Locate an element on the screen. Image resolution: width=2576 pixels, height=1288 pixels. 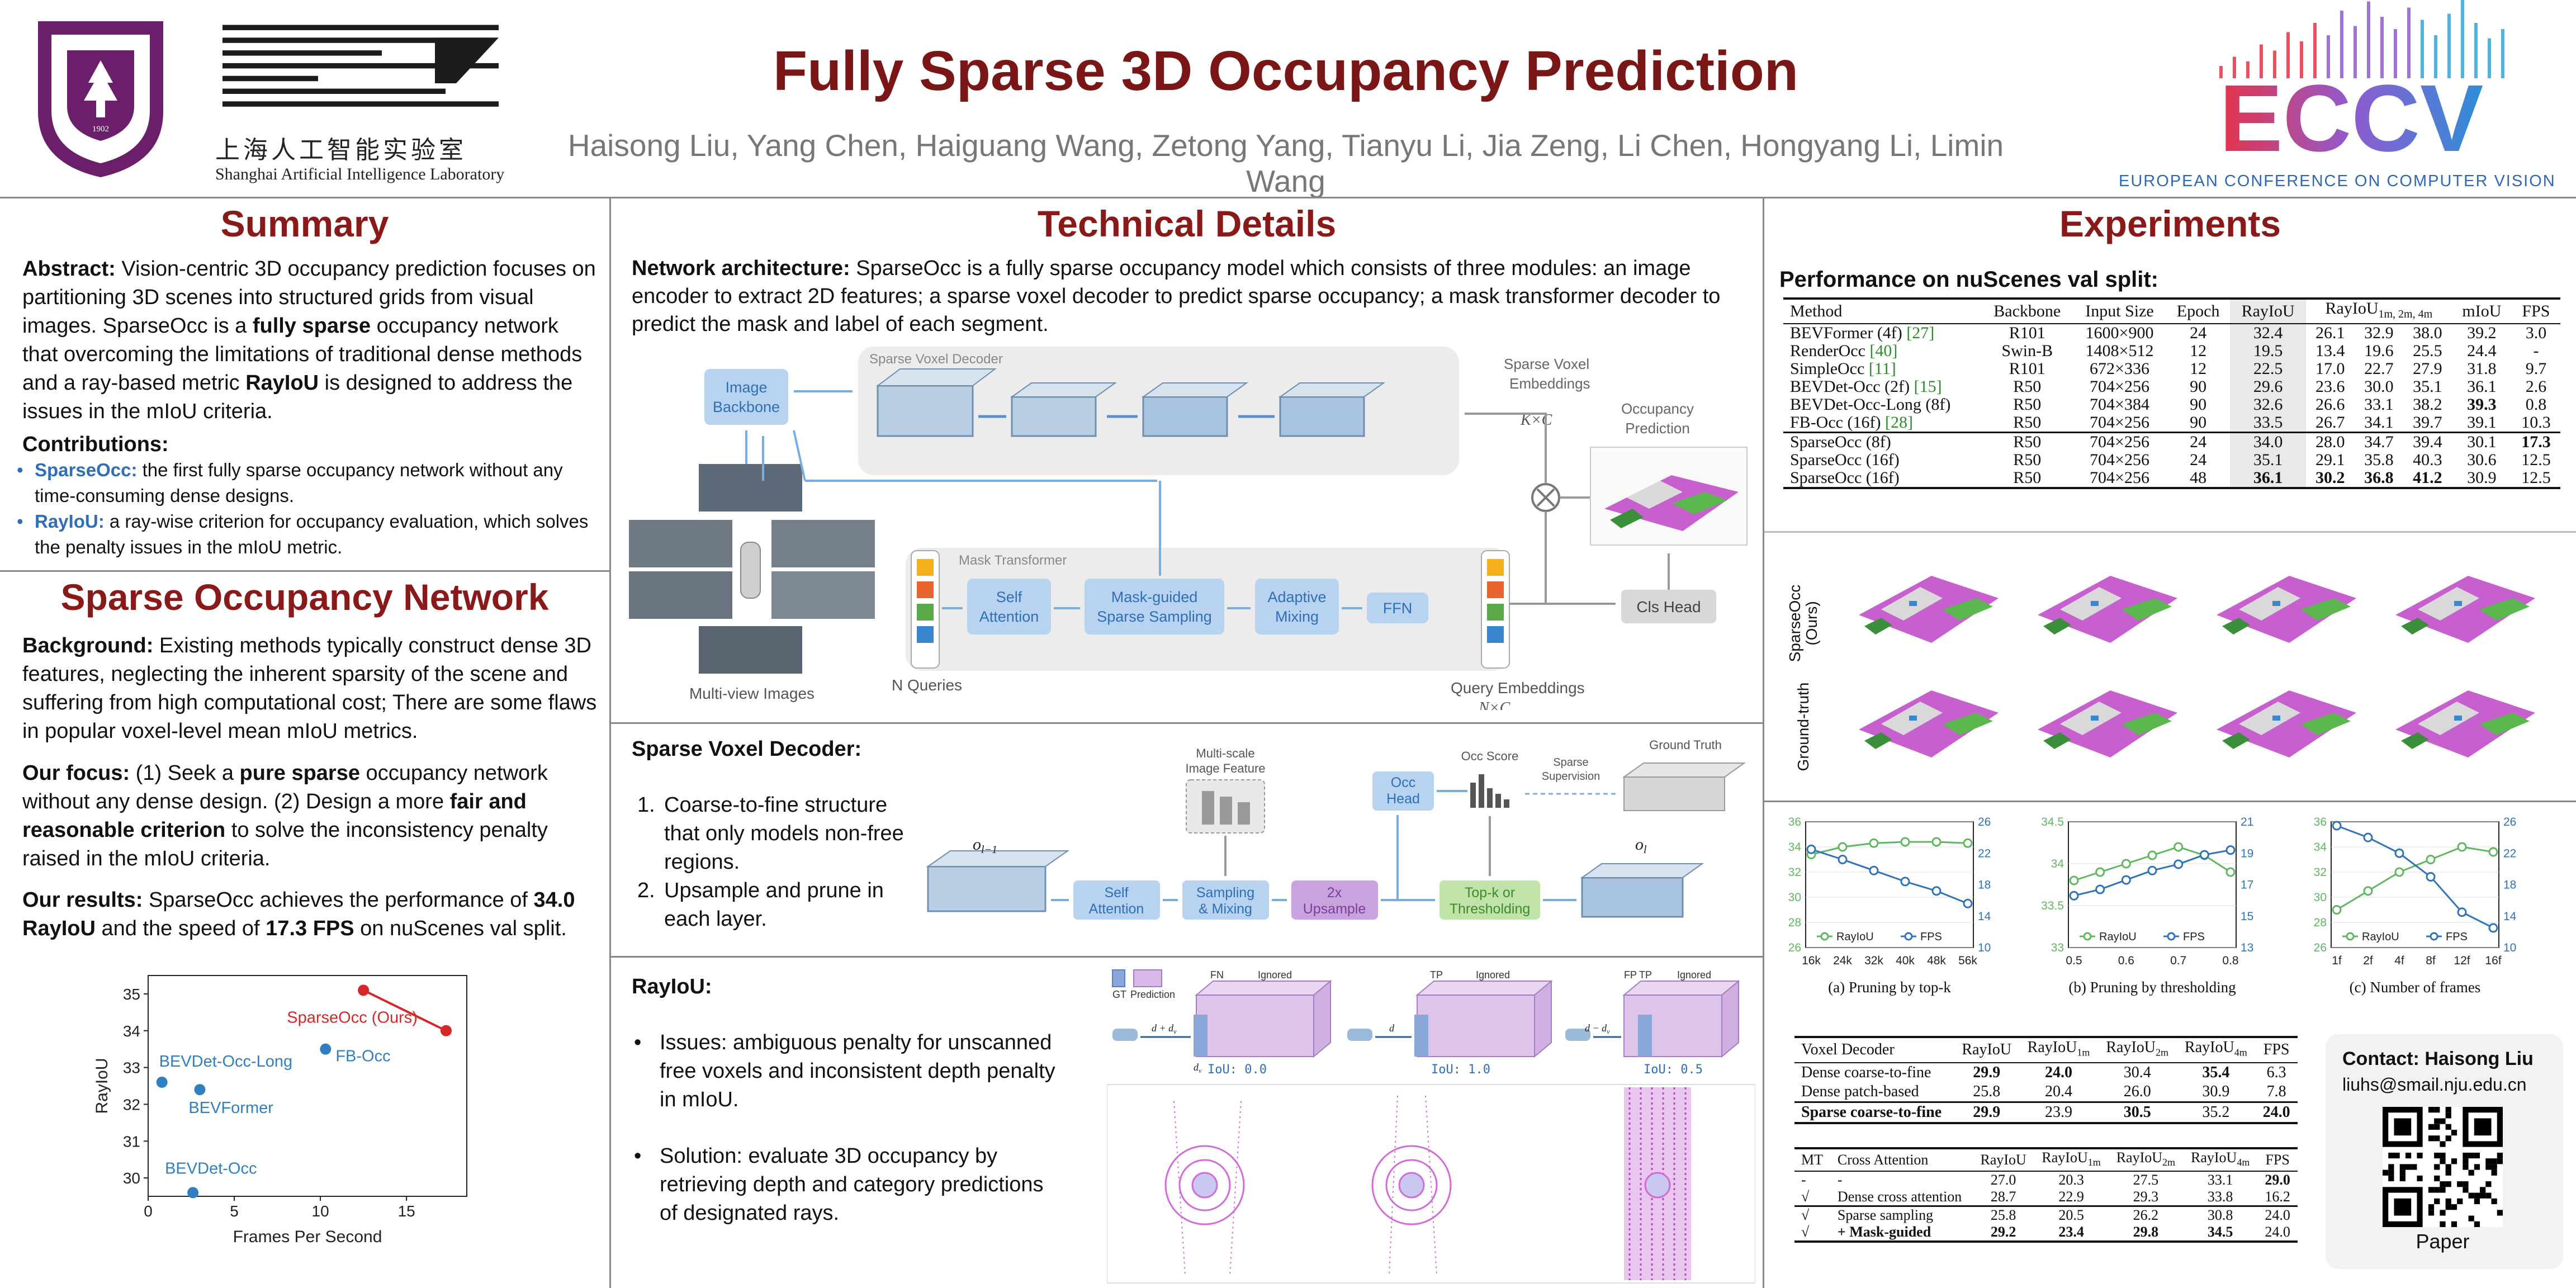
cell-mt: - is located at coordinates (1803, 1180).